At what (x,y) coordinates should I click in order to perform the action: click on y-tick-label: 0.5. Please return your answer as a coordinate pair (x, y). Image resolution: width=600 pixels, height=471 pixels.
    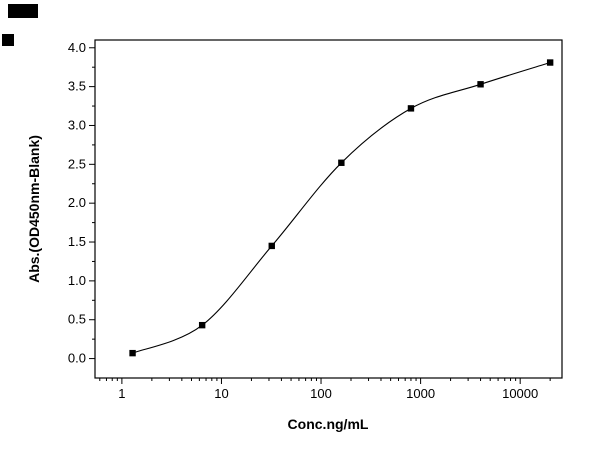
    Looking at the image, I should click on (77, 319).